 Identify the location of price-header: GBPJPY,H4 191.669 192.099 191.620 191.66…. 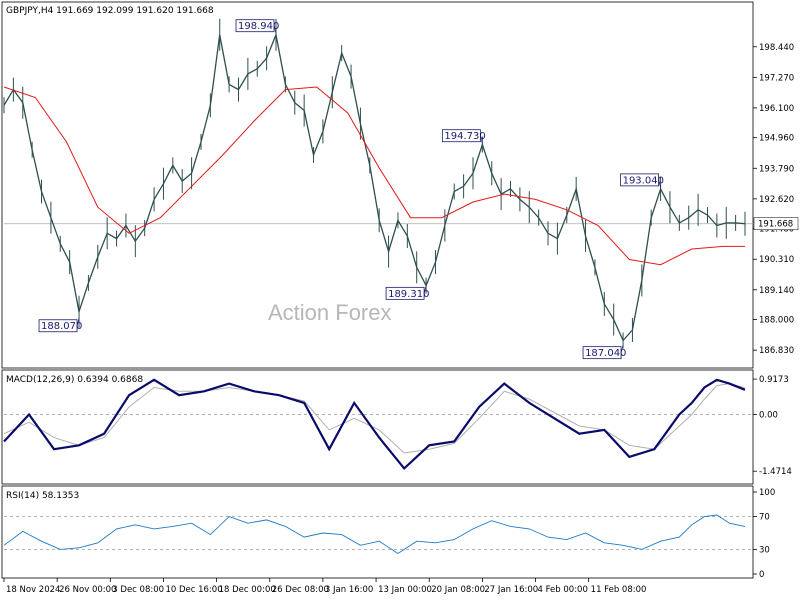
(110, 11).